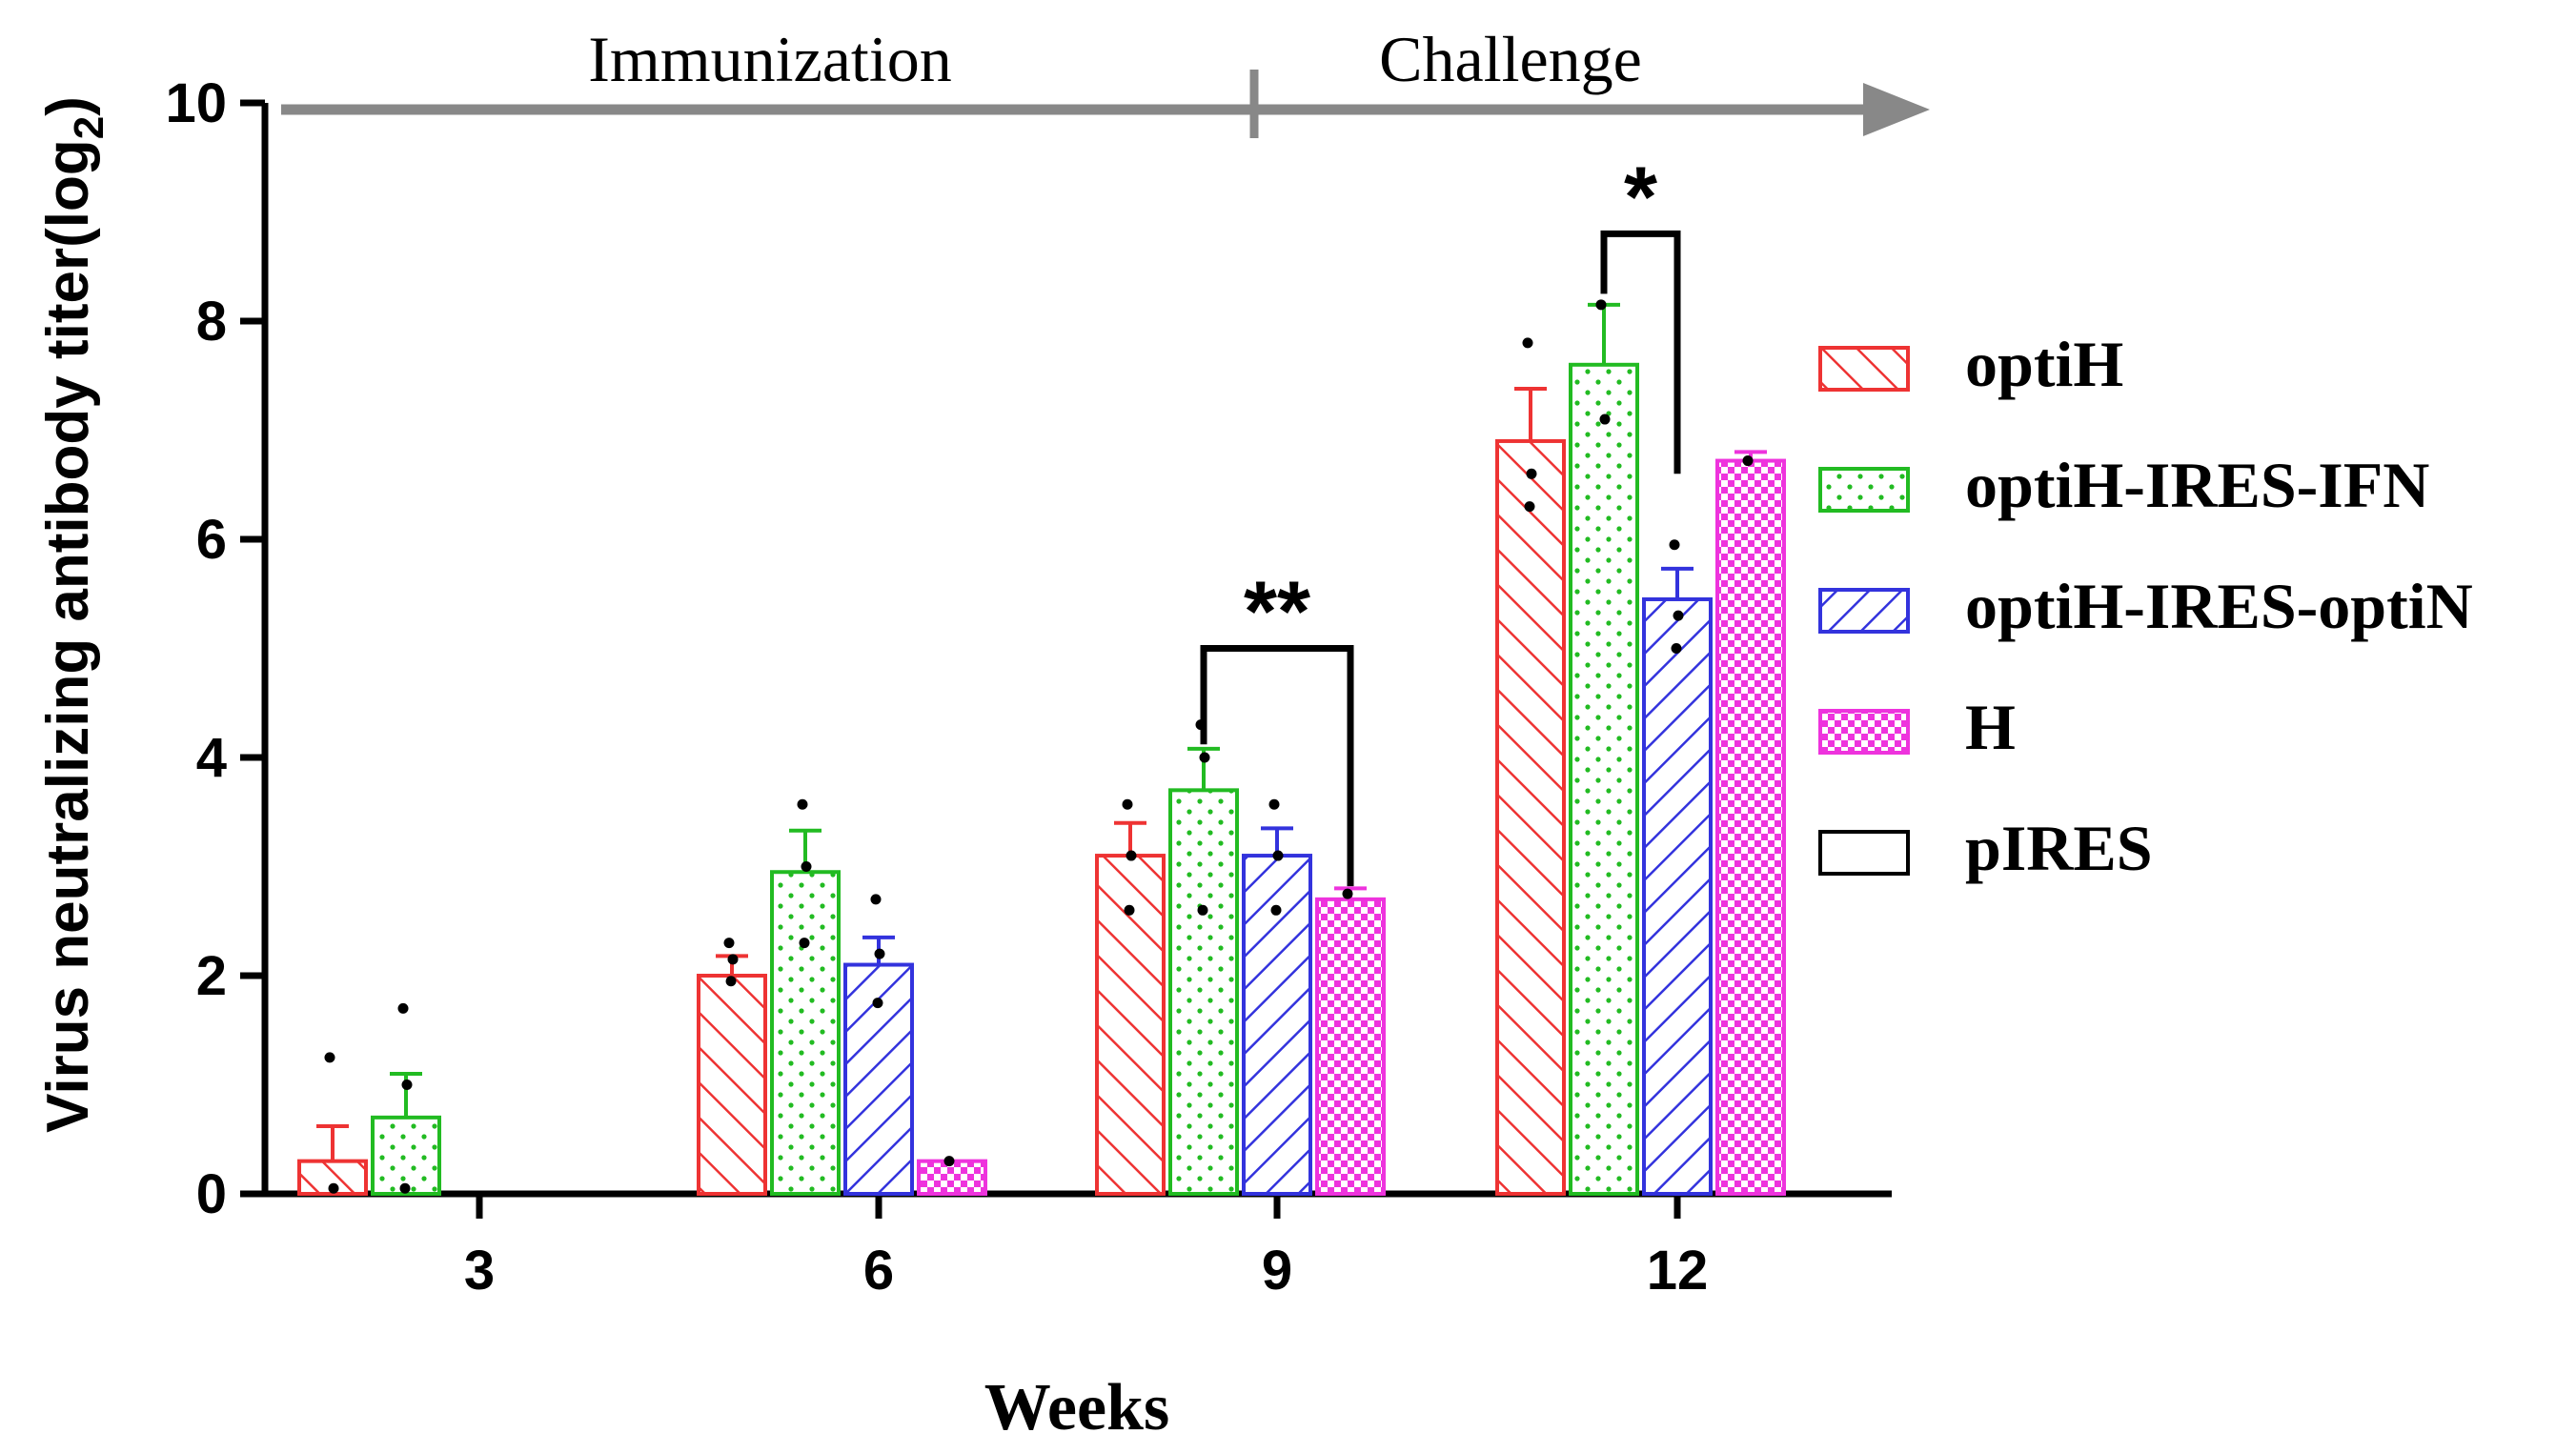 This screenshot has height=1453, width=2576. I want to click on y-axis-title-subscript: 2, so click(89, 128).